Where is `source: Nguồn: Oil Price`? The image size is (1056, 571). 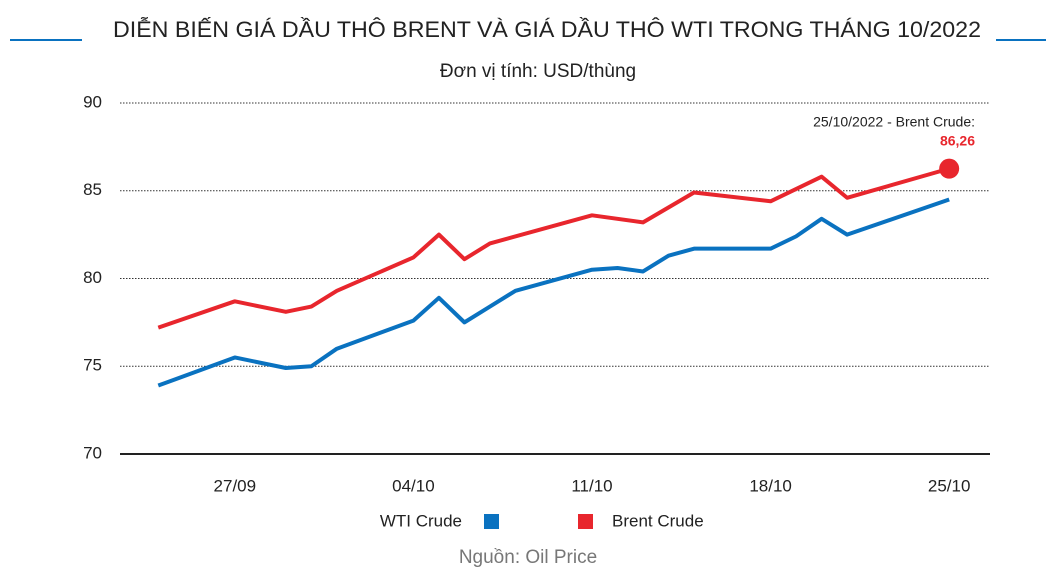
source: Nguồn: Oil Price is located at coordinates (528, 557).